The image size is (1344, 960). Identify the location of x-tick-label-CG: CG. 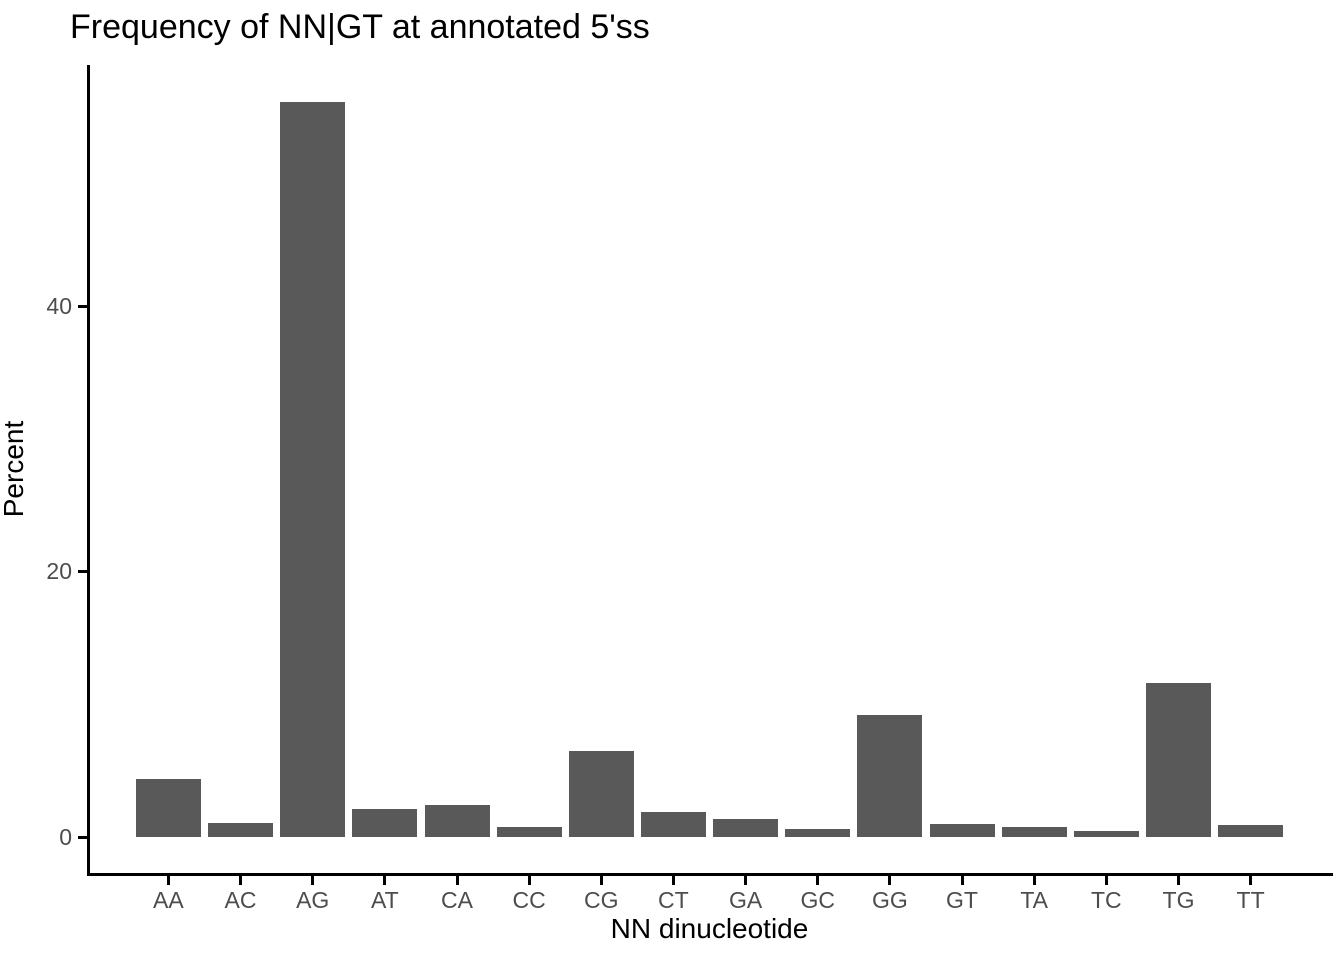
(601, 900).